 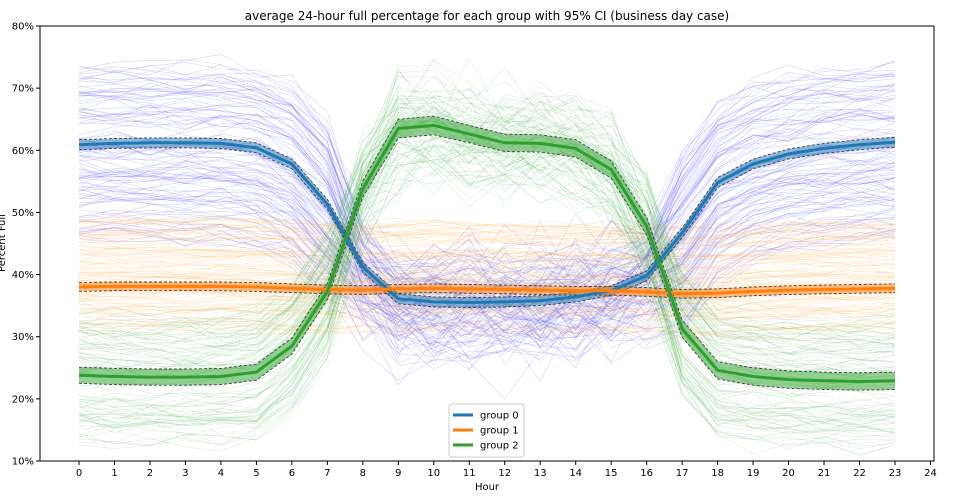 I want to click on x-tick-label: 11, so click(x=469, y=473).